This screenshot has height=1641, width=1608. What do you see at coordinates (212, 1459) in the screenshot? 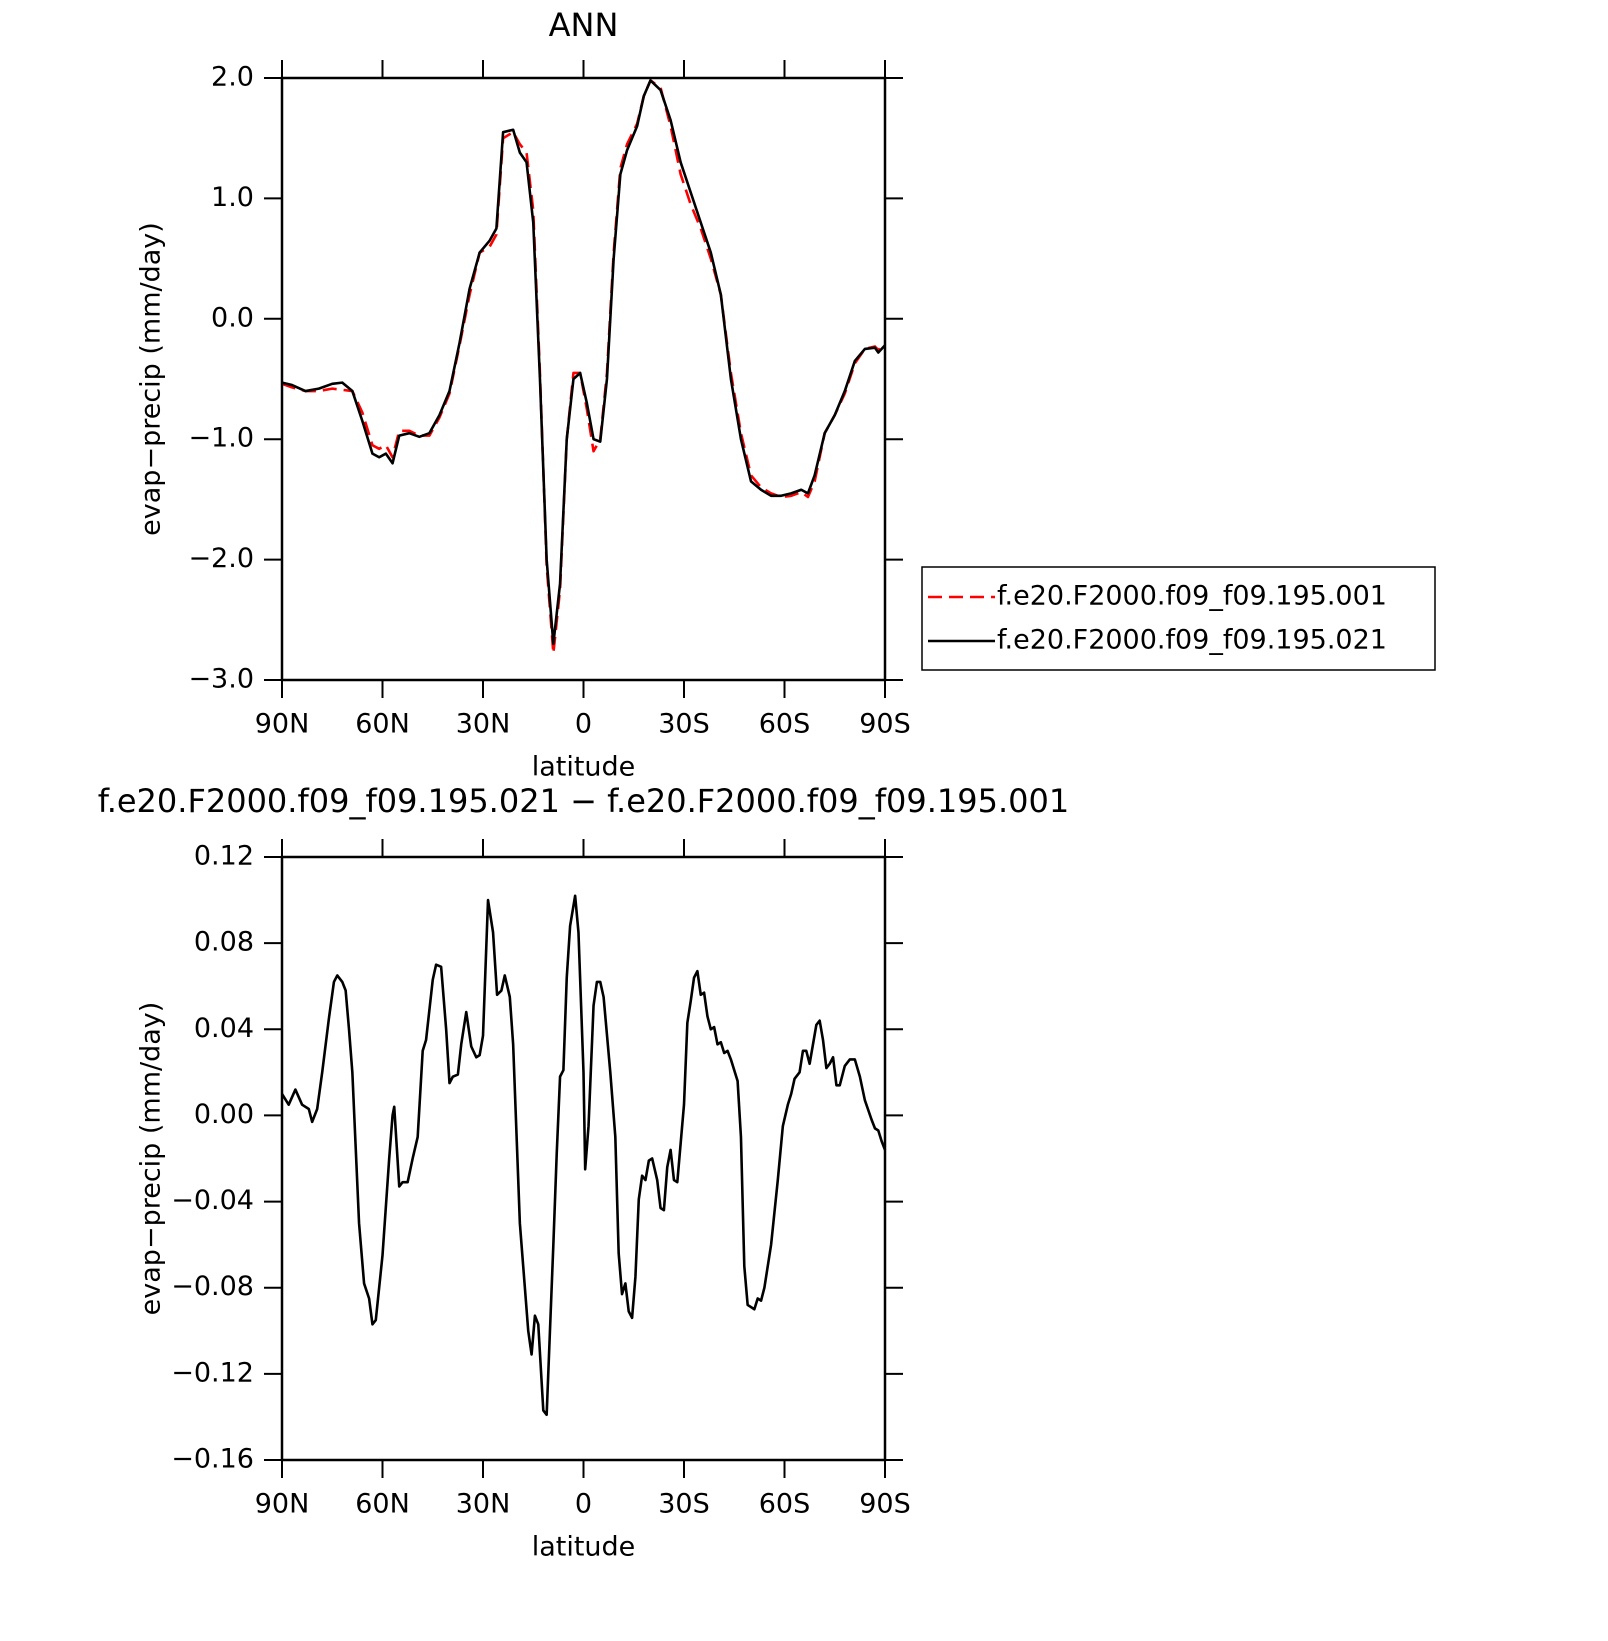
I see `y-tick-label: −0.16` at bounding box center [212, 1459].